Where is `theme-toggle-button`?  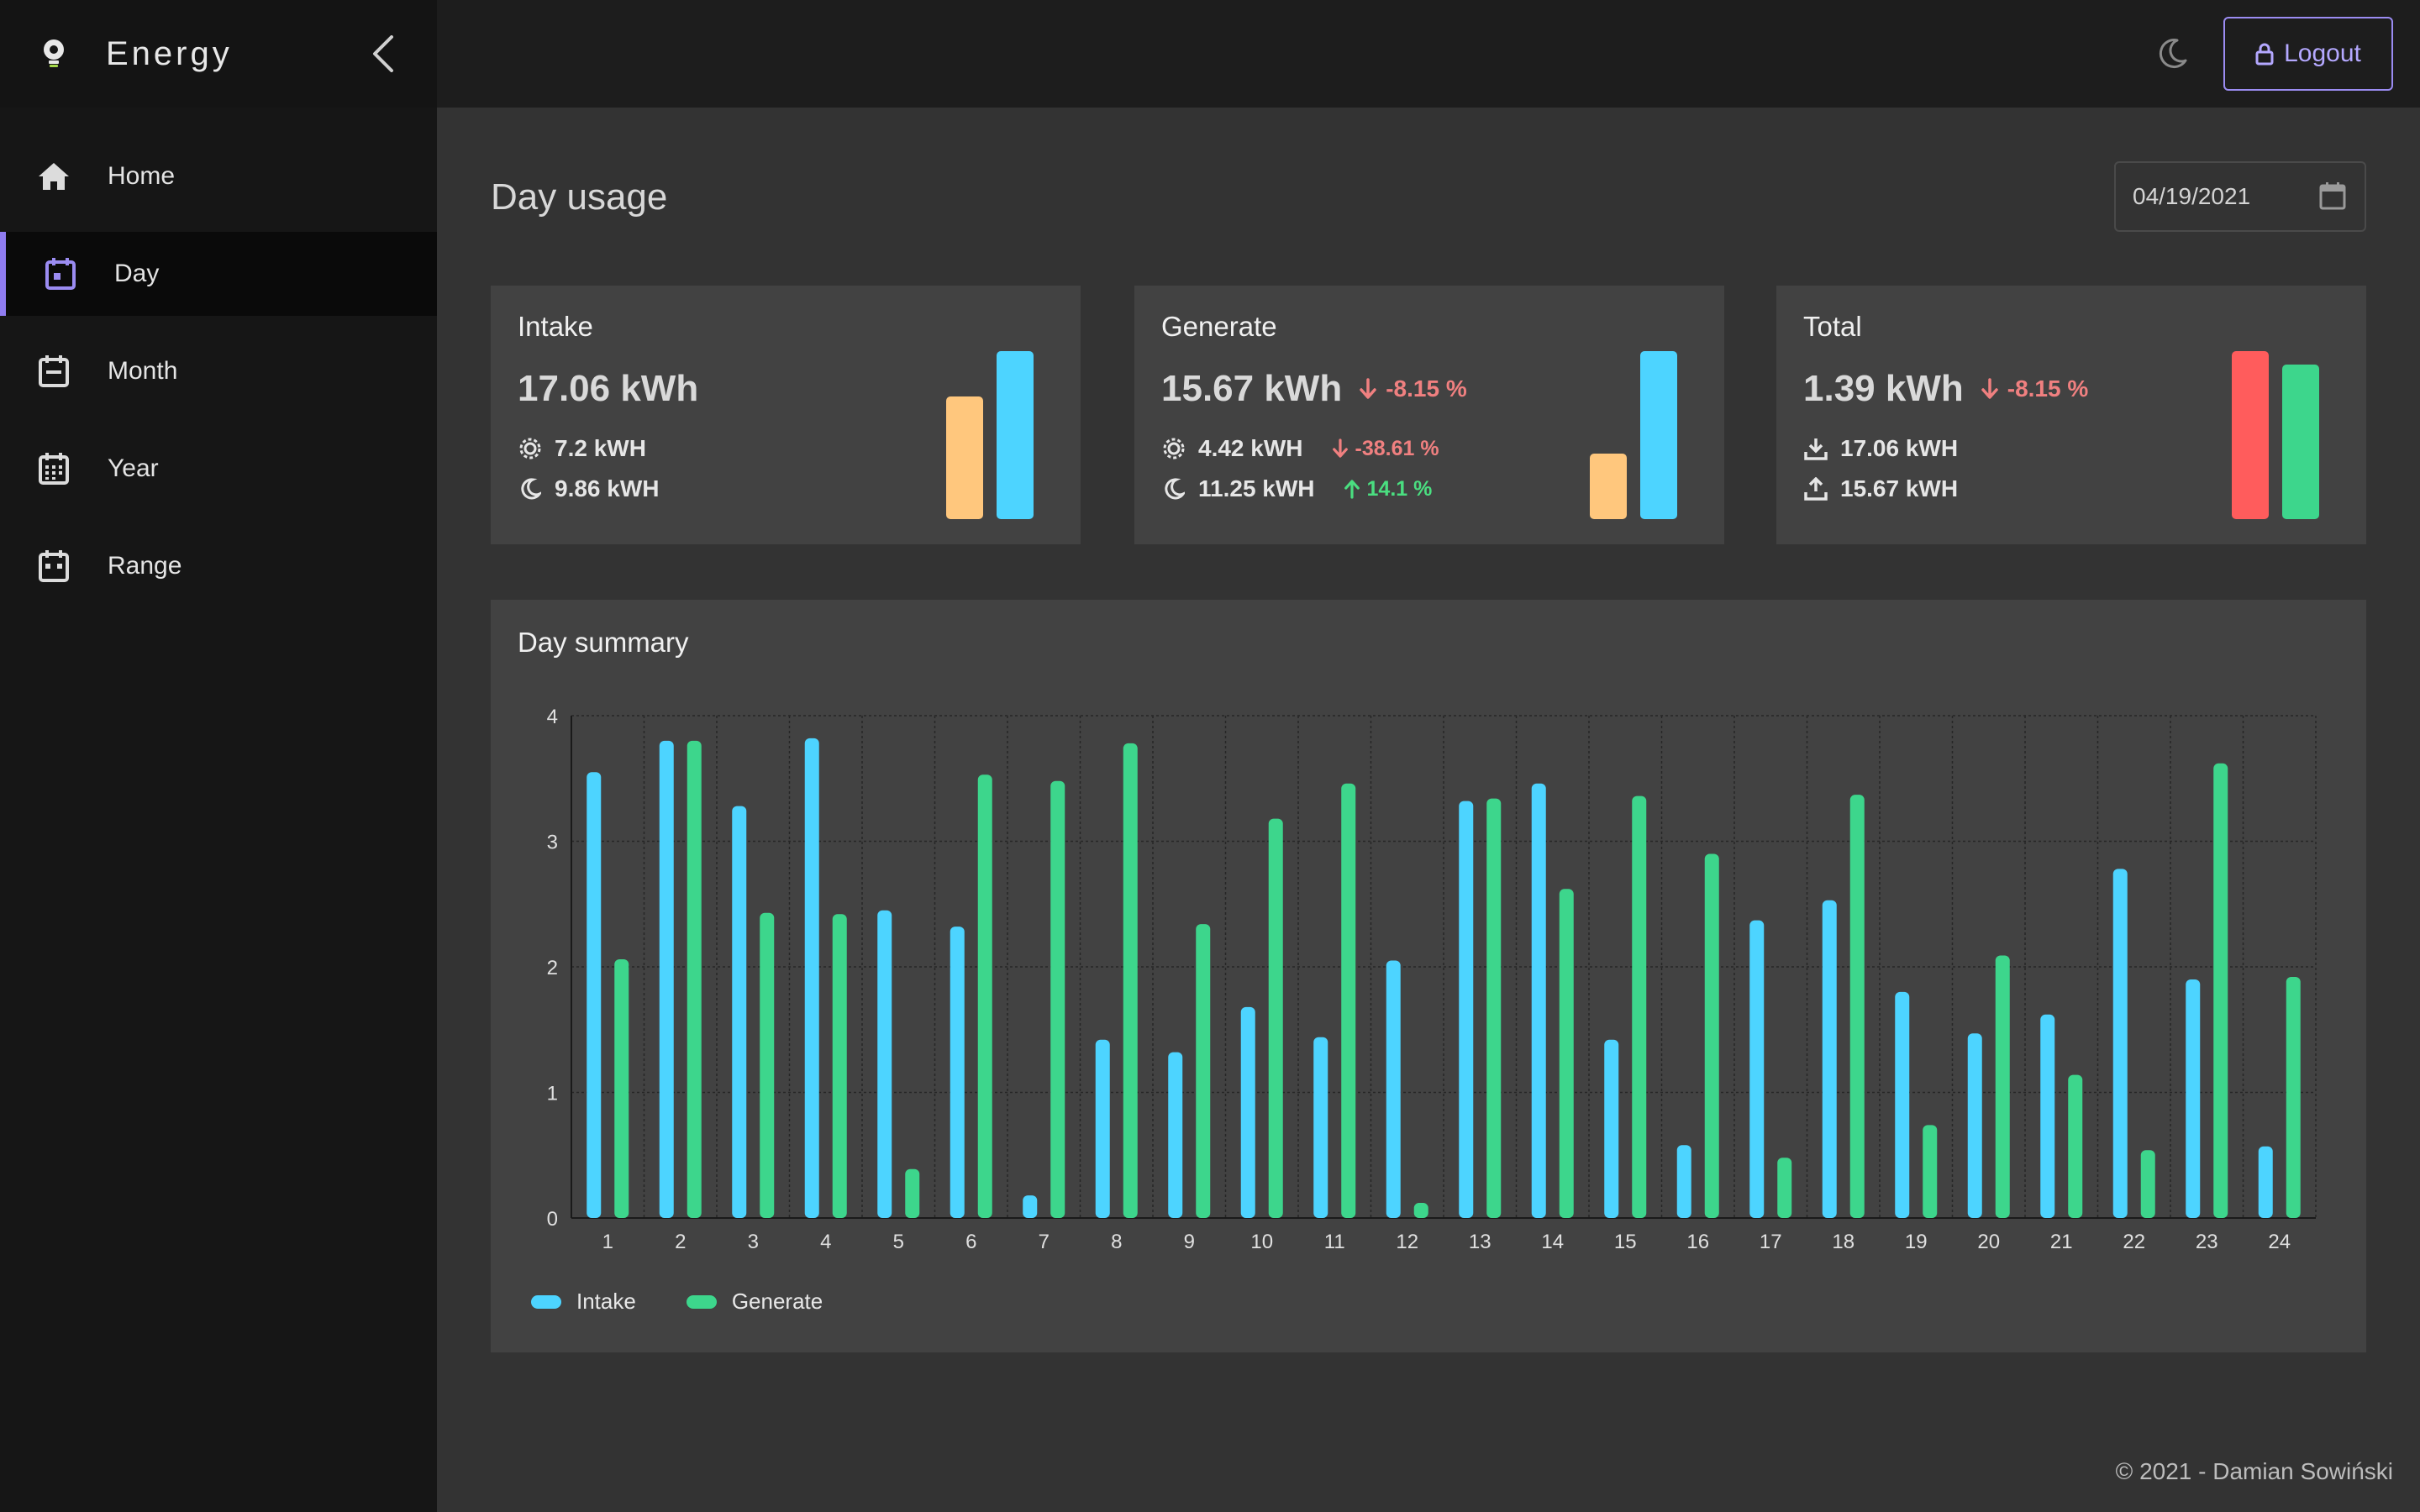
theme-toggle-button is located at coordinates (2173, 54).